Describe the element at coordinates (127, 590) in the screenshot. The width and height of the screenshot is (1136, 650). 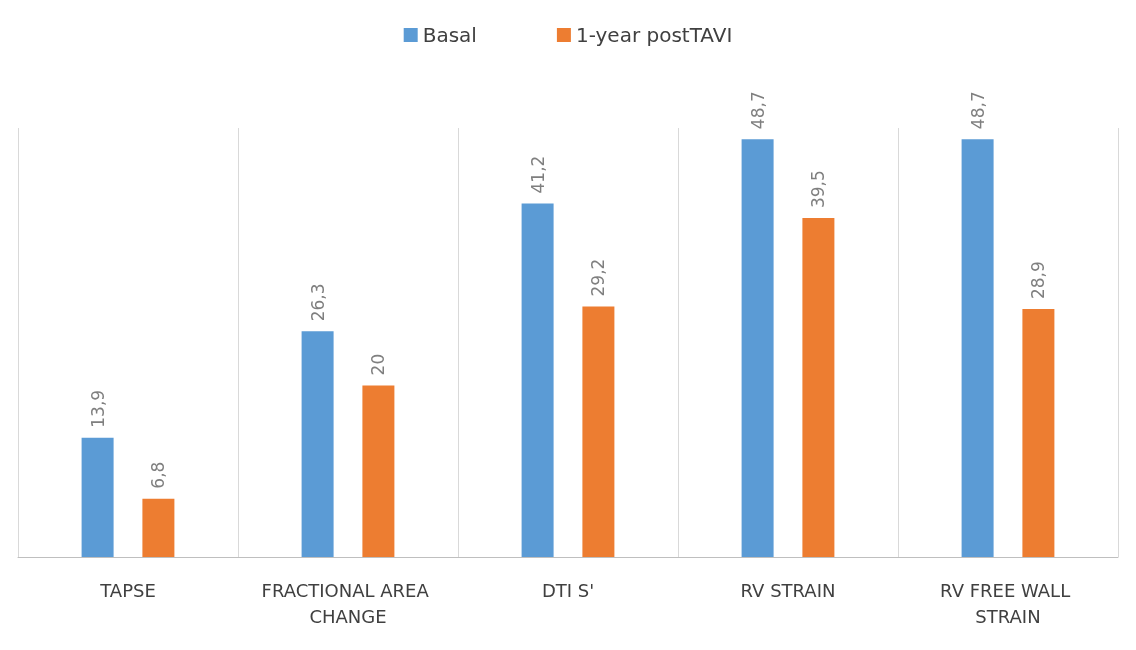
I see `x-tick-label: TAPSE` at that location.